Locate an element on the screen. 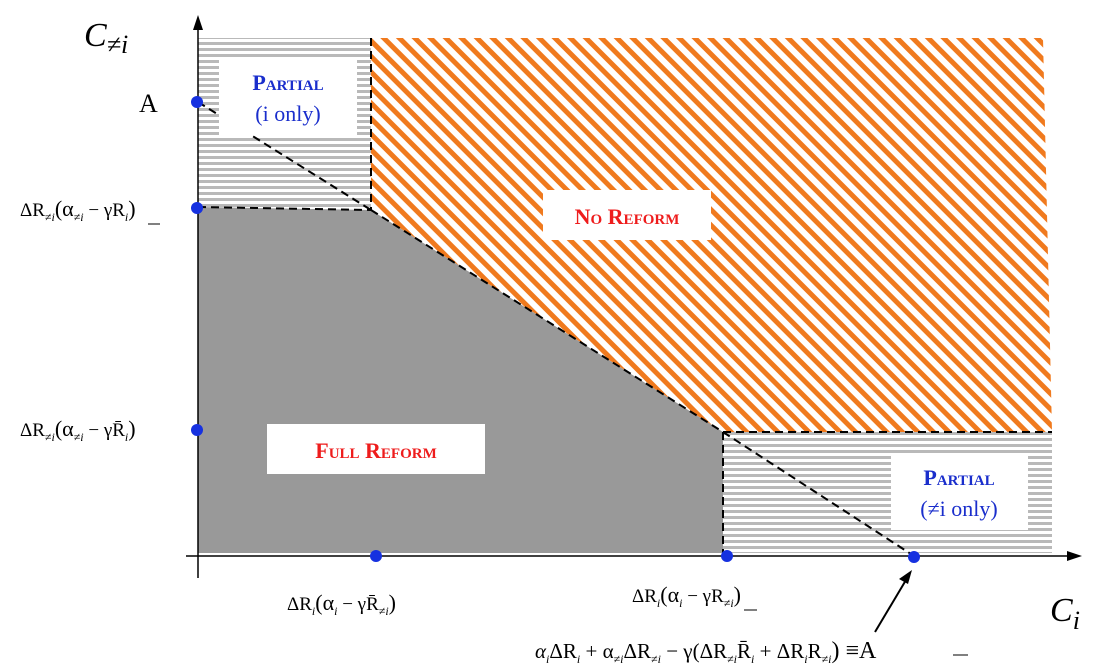 This screenshot has width=1112, height=668. point-y-lower is located at coordinates (197, 430).